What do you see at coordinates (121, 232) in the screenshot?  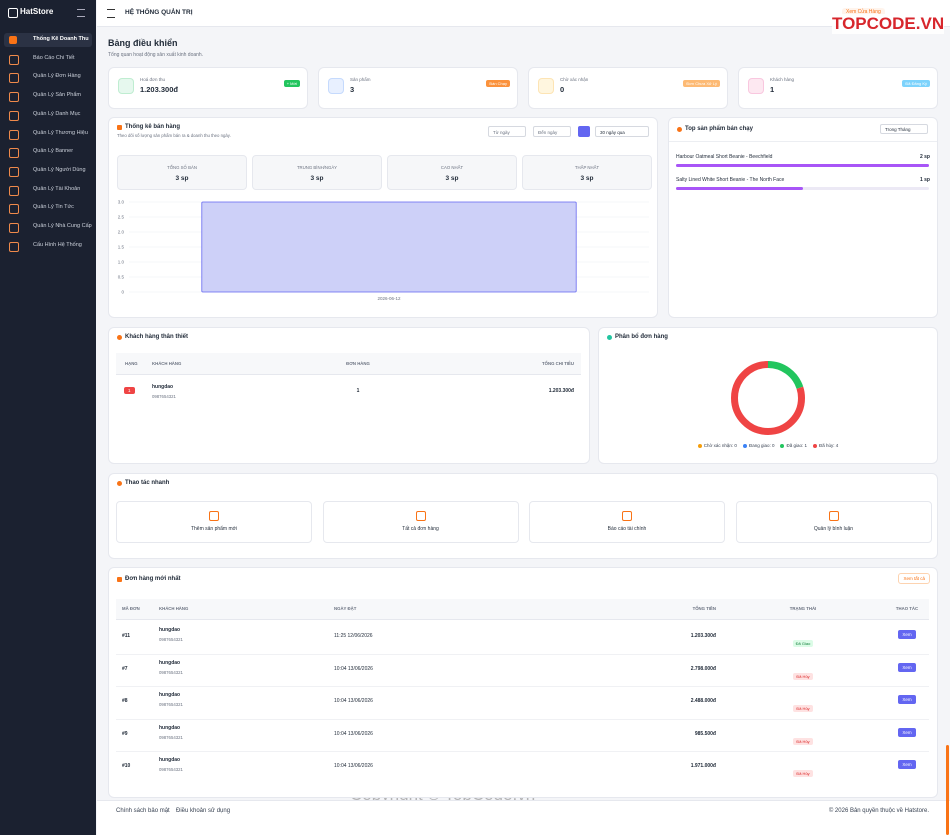 I see `y-tick-label: 2.0` at bounding box center [121, 232].